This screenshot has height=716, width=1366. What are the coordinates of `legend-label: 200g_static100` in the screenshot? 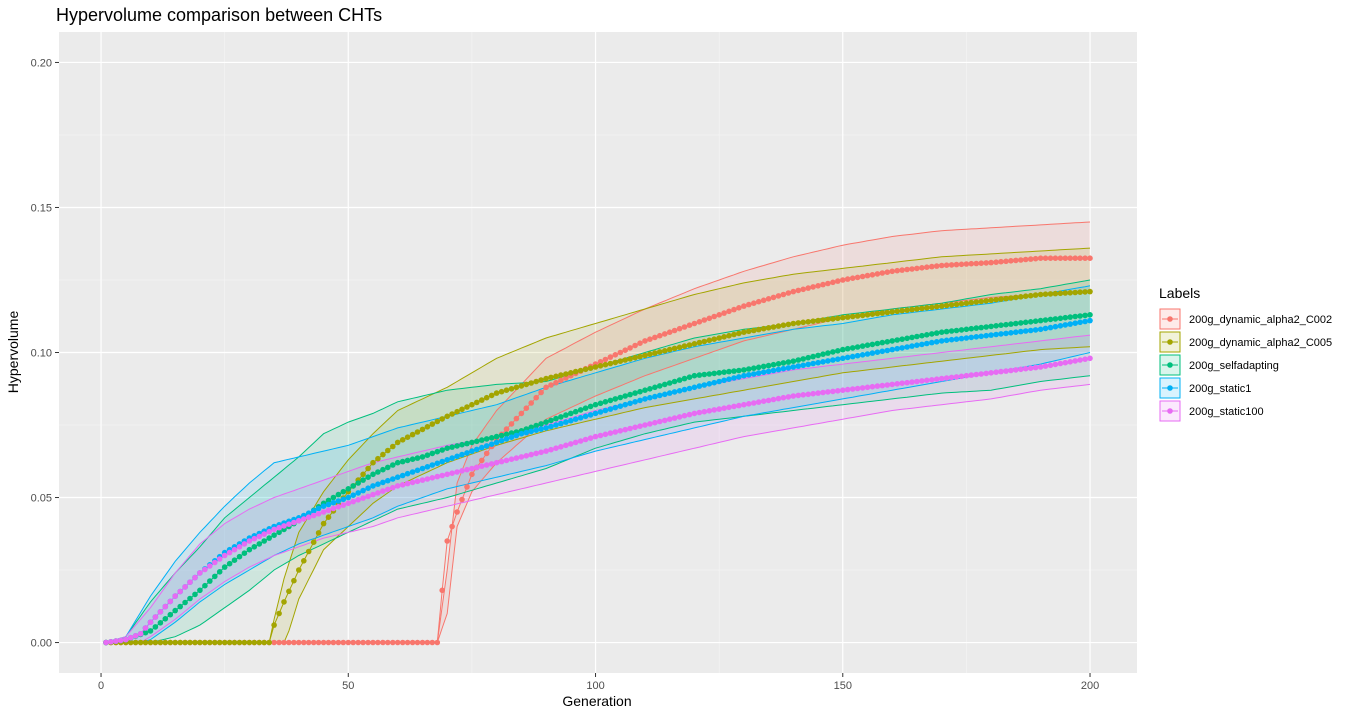 It's located at (1226, 412).